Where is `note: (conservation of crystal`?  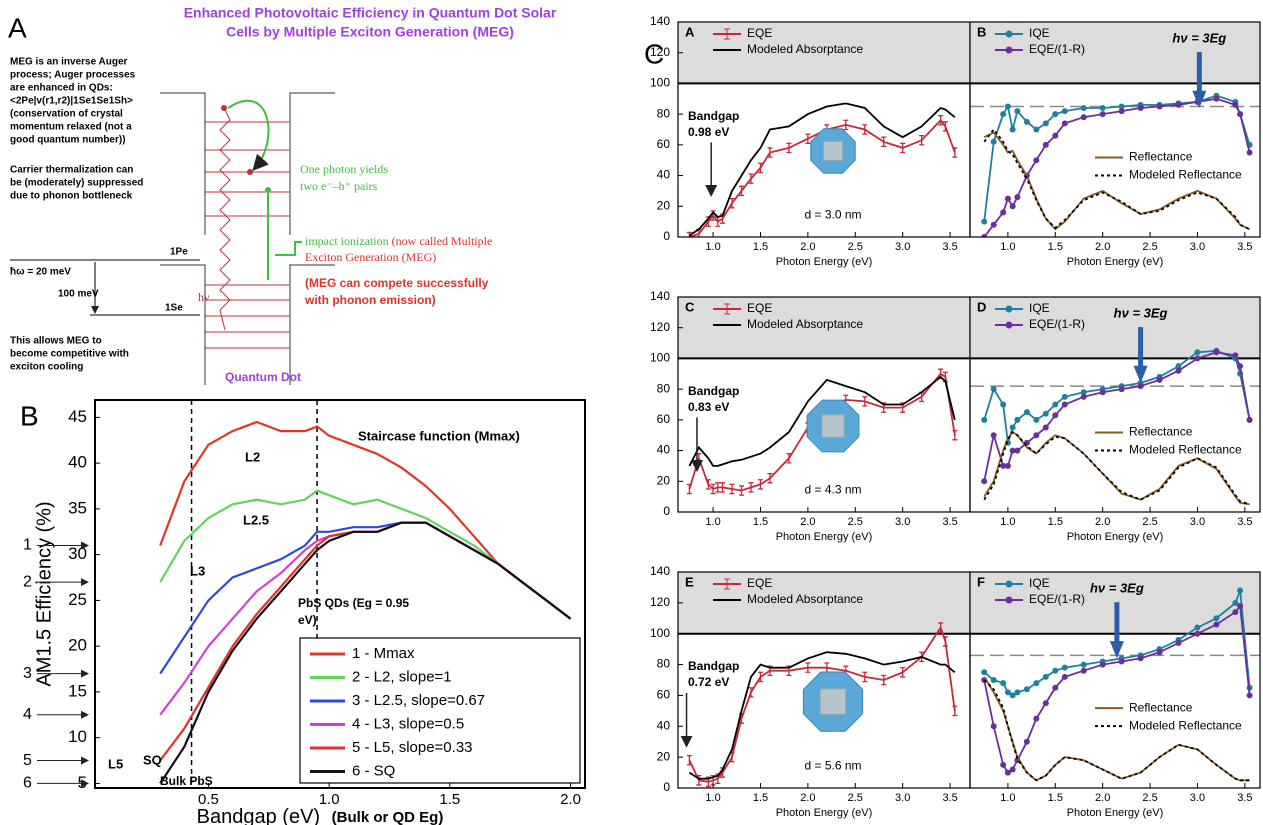 note: (conservation of crystal is located at coordinates (66, 114).